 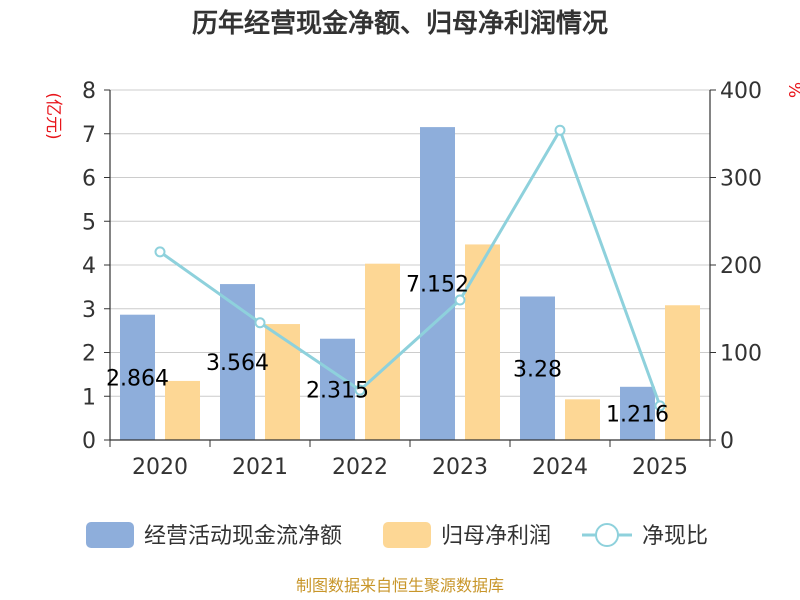 I want to click on data-label: 1.216, so click(x=637, y=414).